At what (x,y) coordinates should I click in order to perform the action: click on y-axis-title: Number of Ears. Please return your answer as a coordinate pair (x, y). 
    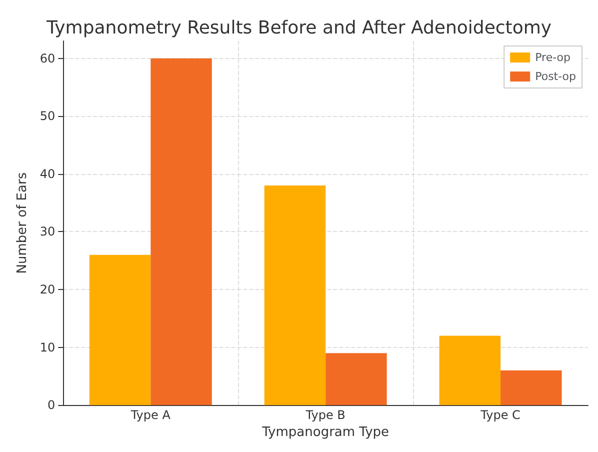
    Looking at the image, I should click on (22, 223).